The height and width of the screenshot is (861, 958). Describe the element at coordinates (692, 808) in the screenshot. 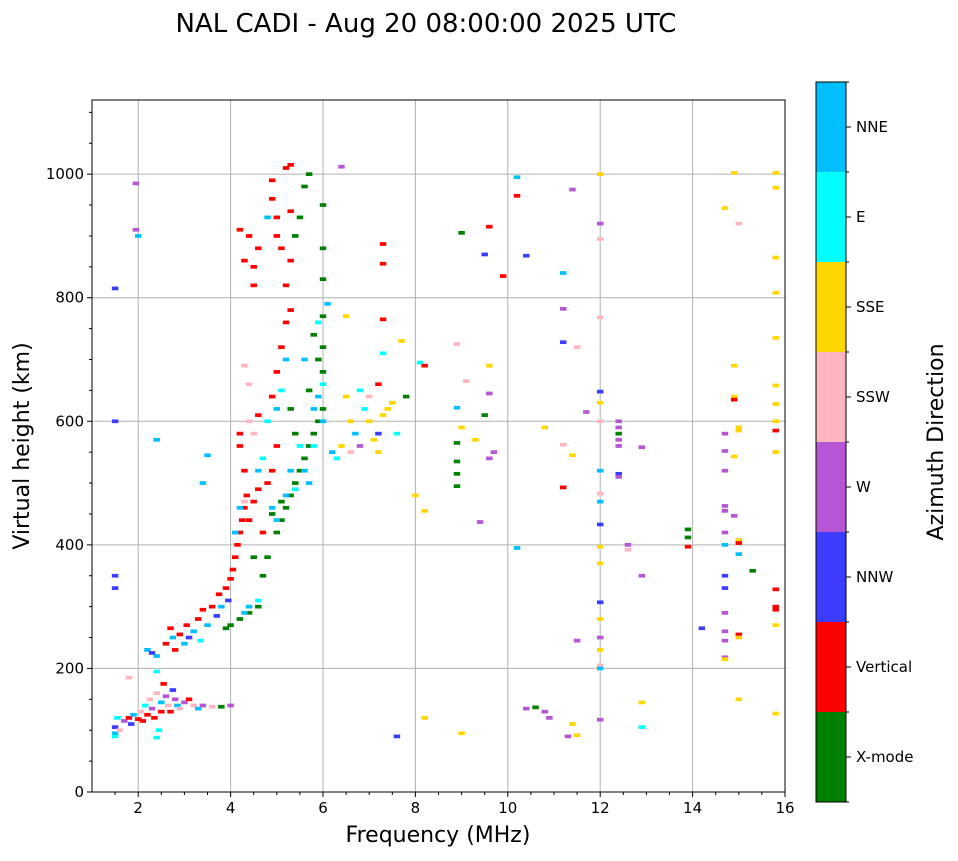

I see `x-tick-label: 14` at that location.